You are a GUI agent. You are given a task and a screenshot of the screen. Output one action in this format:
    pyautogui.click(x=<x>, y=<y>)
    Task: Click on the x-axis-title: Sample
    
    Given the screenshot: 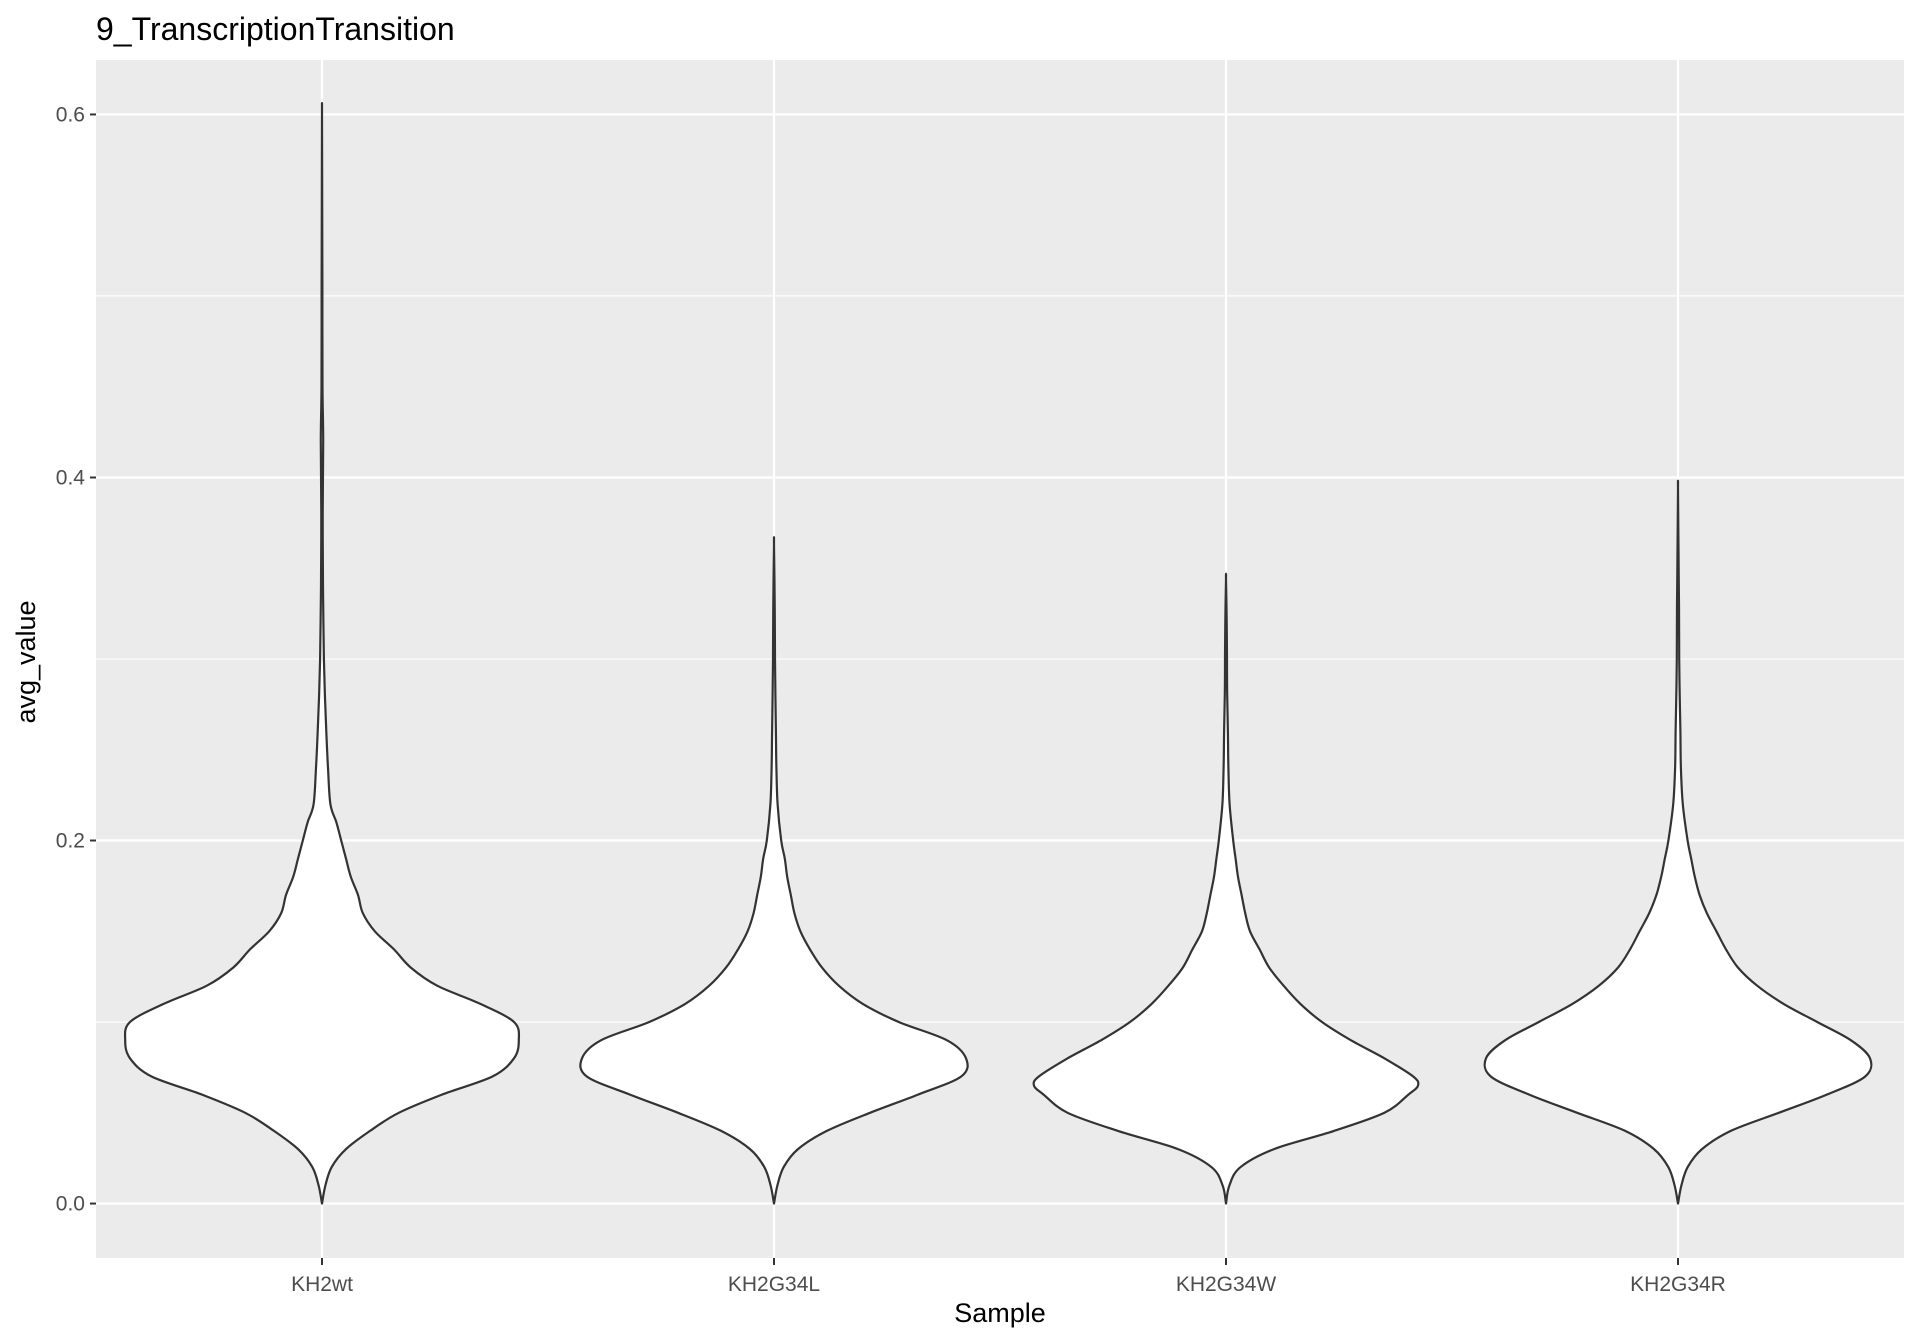 What is the action you would take?
    pyautogui.click(x=1000, y=1313)
    